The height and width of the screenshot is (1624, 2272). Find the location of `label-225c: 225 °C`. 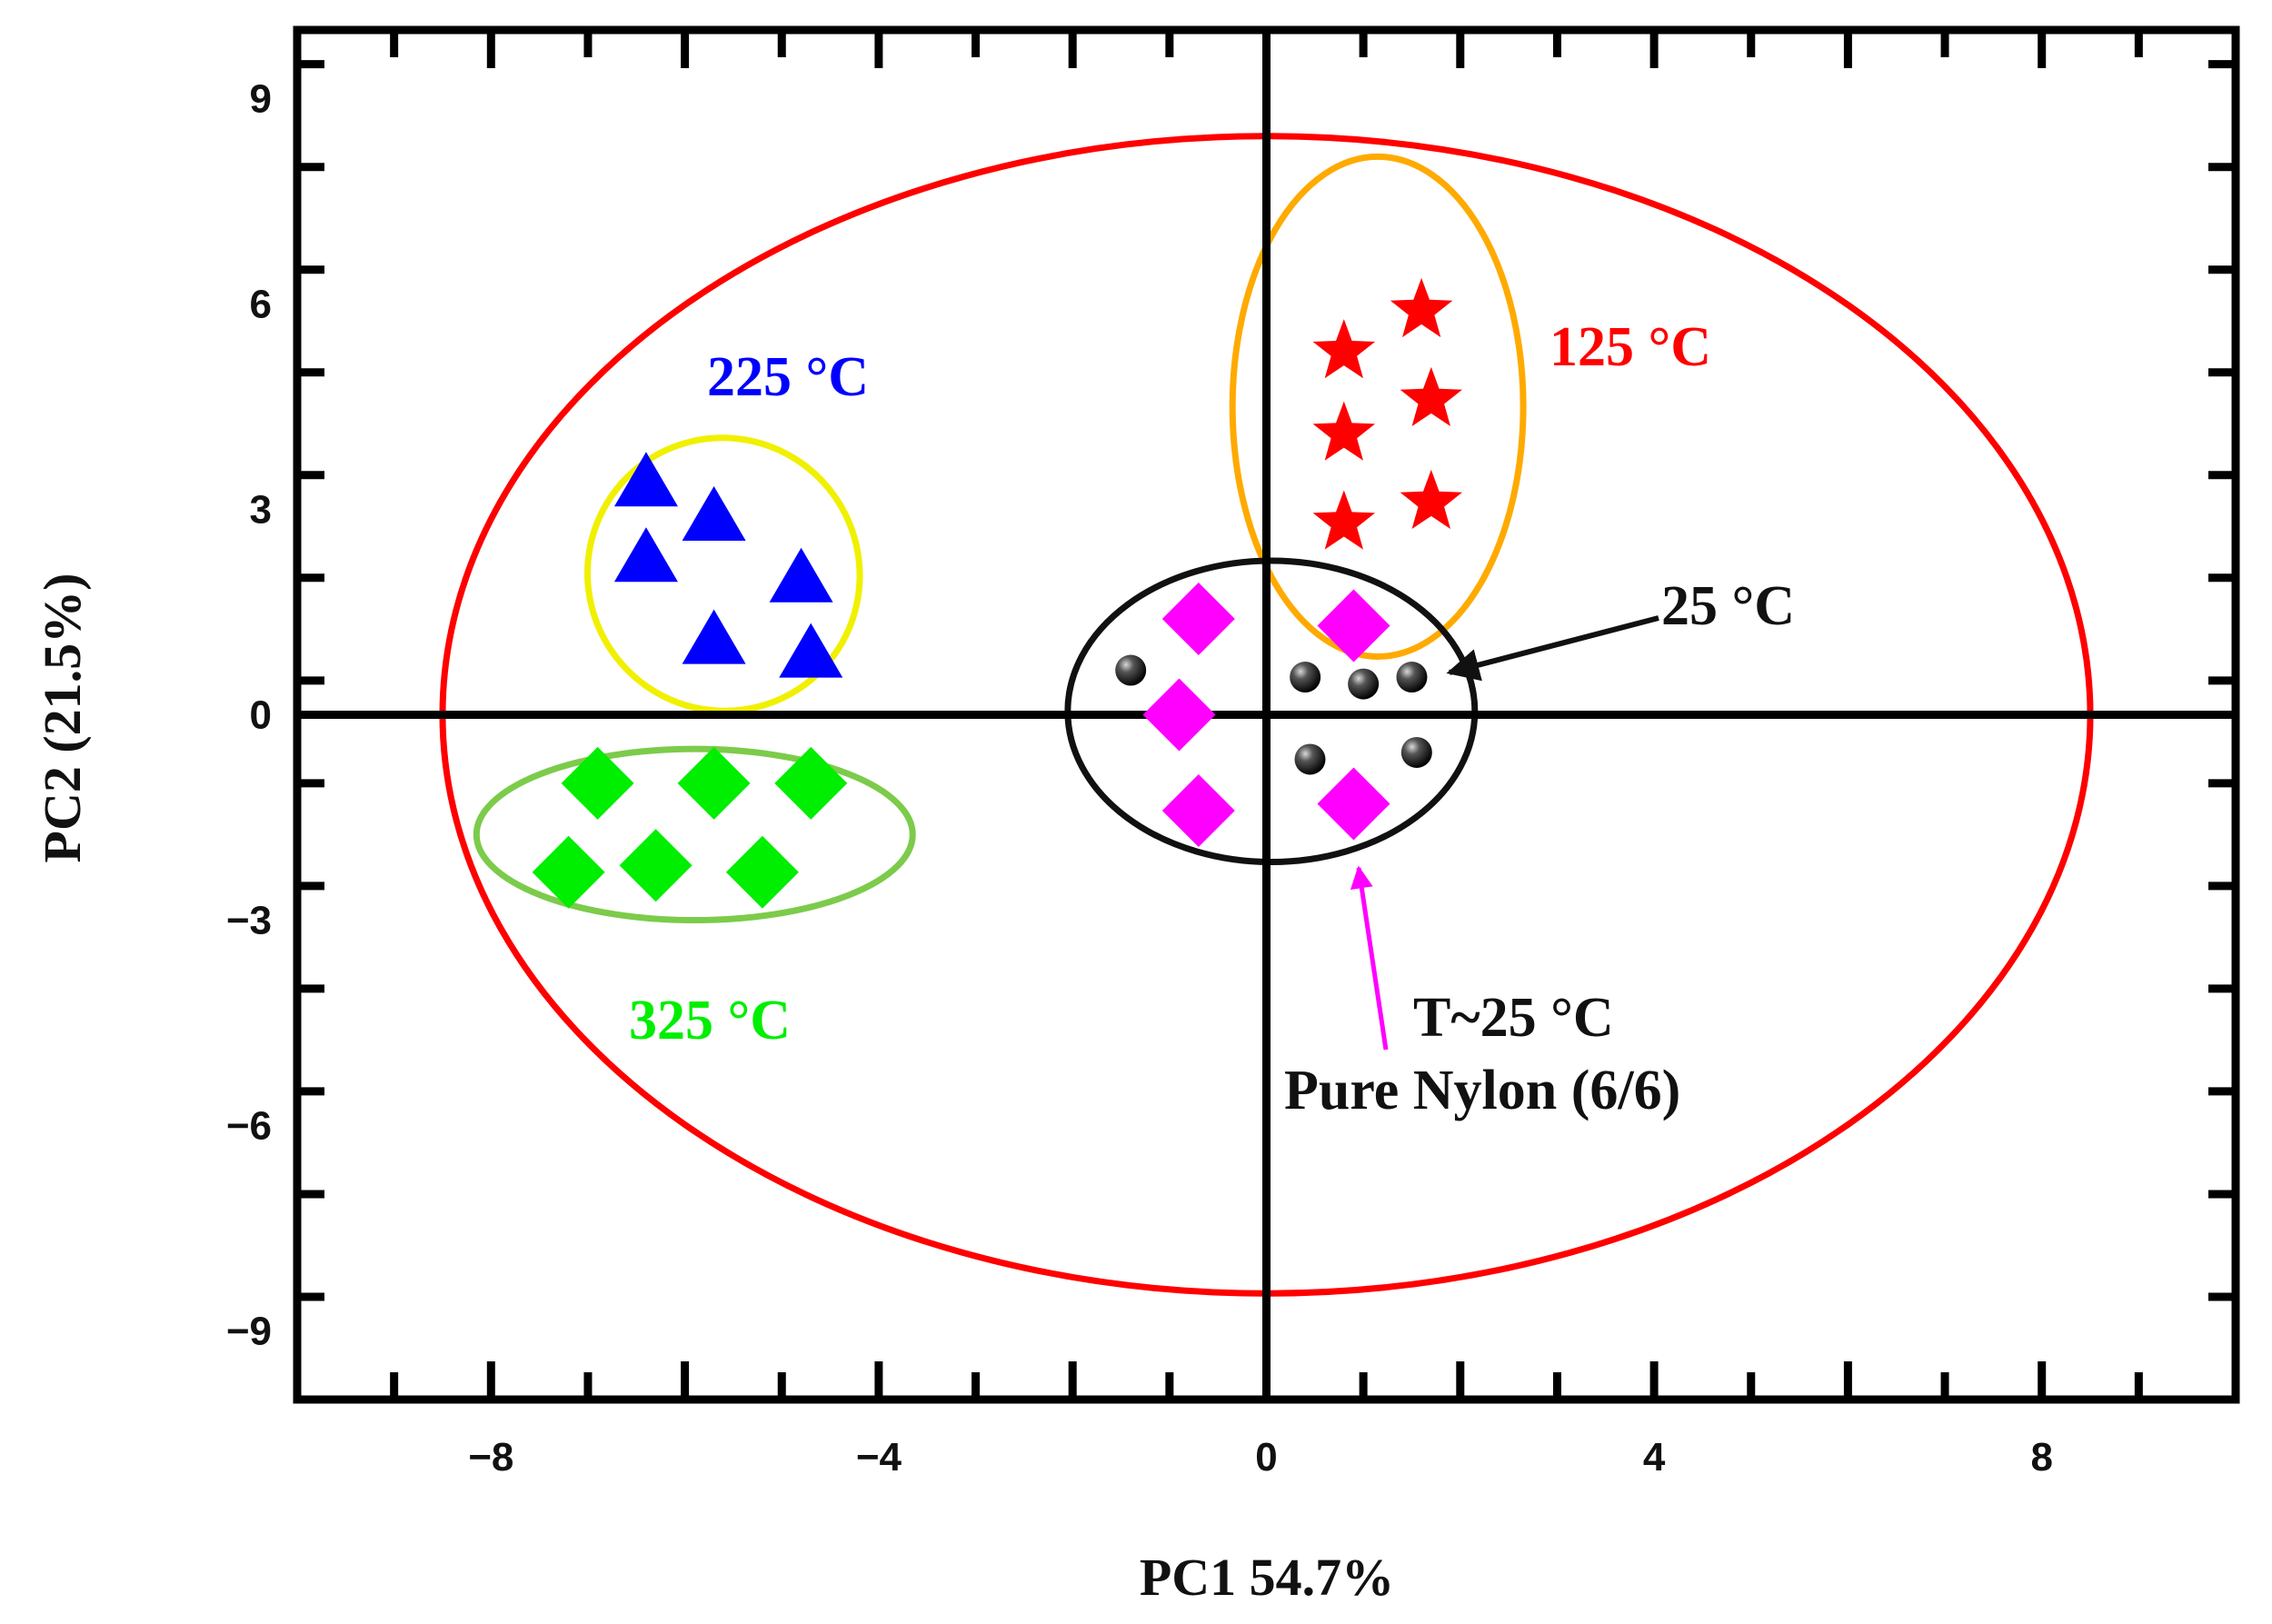

label-225c: 225 °C is located at coordinates (788, 377).